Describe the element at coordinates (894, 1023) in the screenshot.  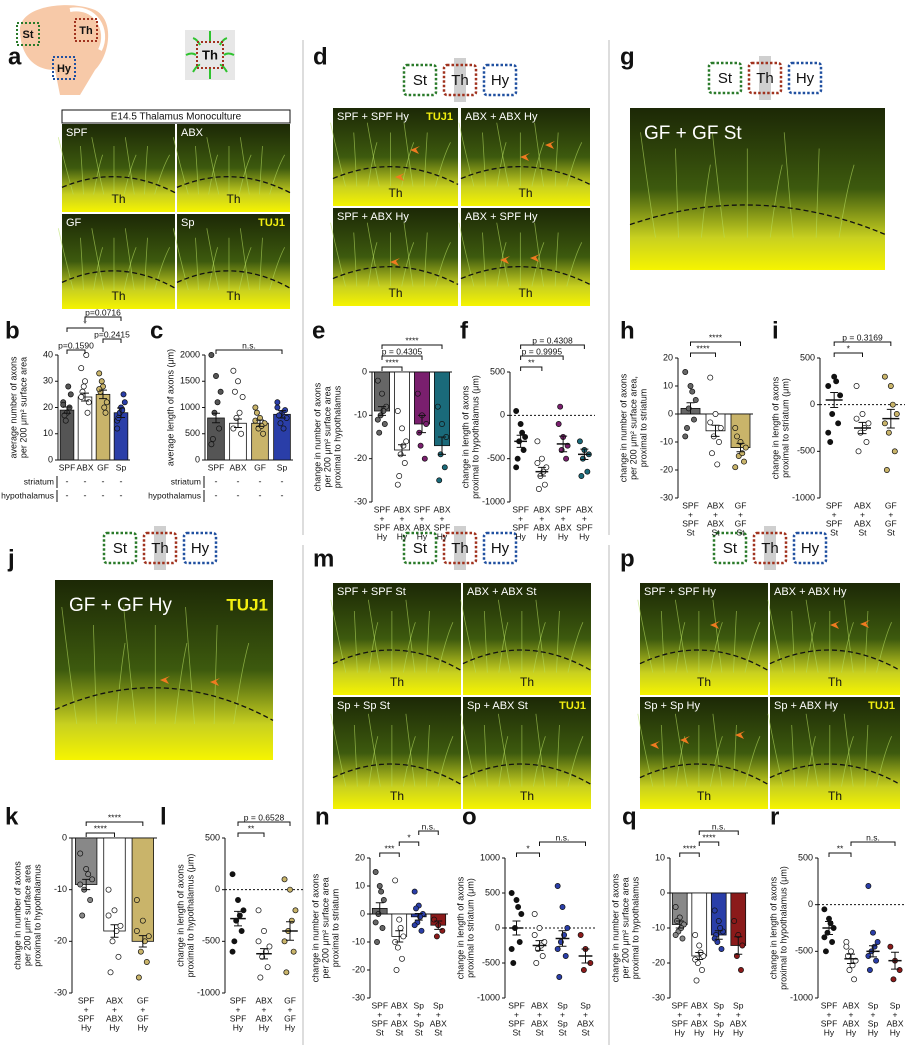
I see `x-tick-label: ABX` at that location.